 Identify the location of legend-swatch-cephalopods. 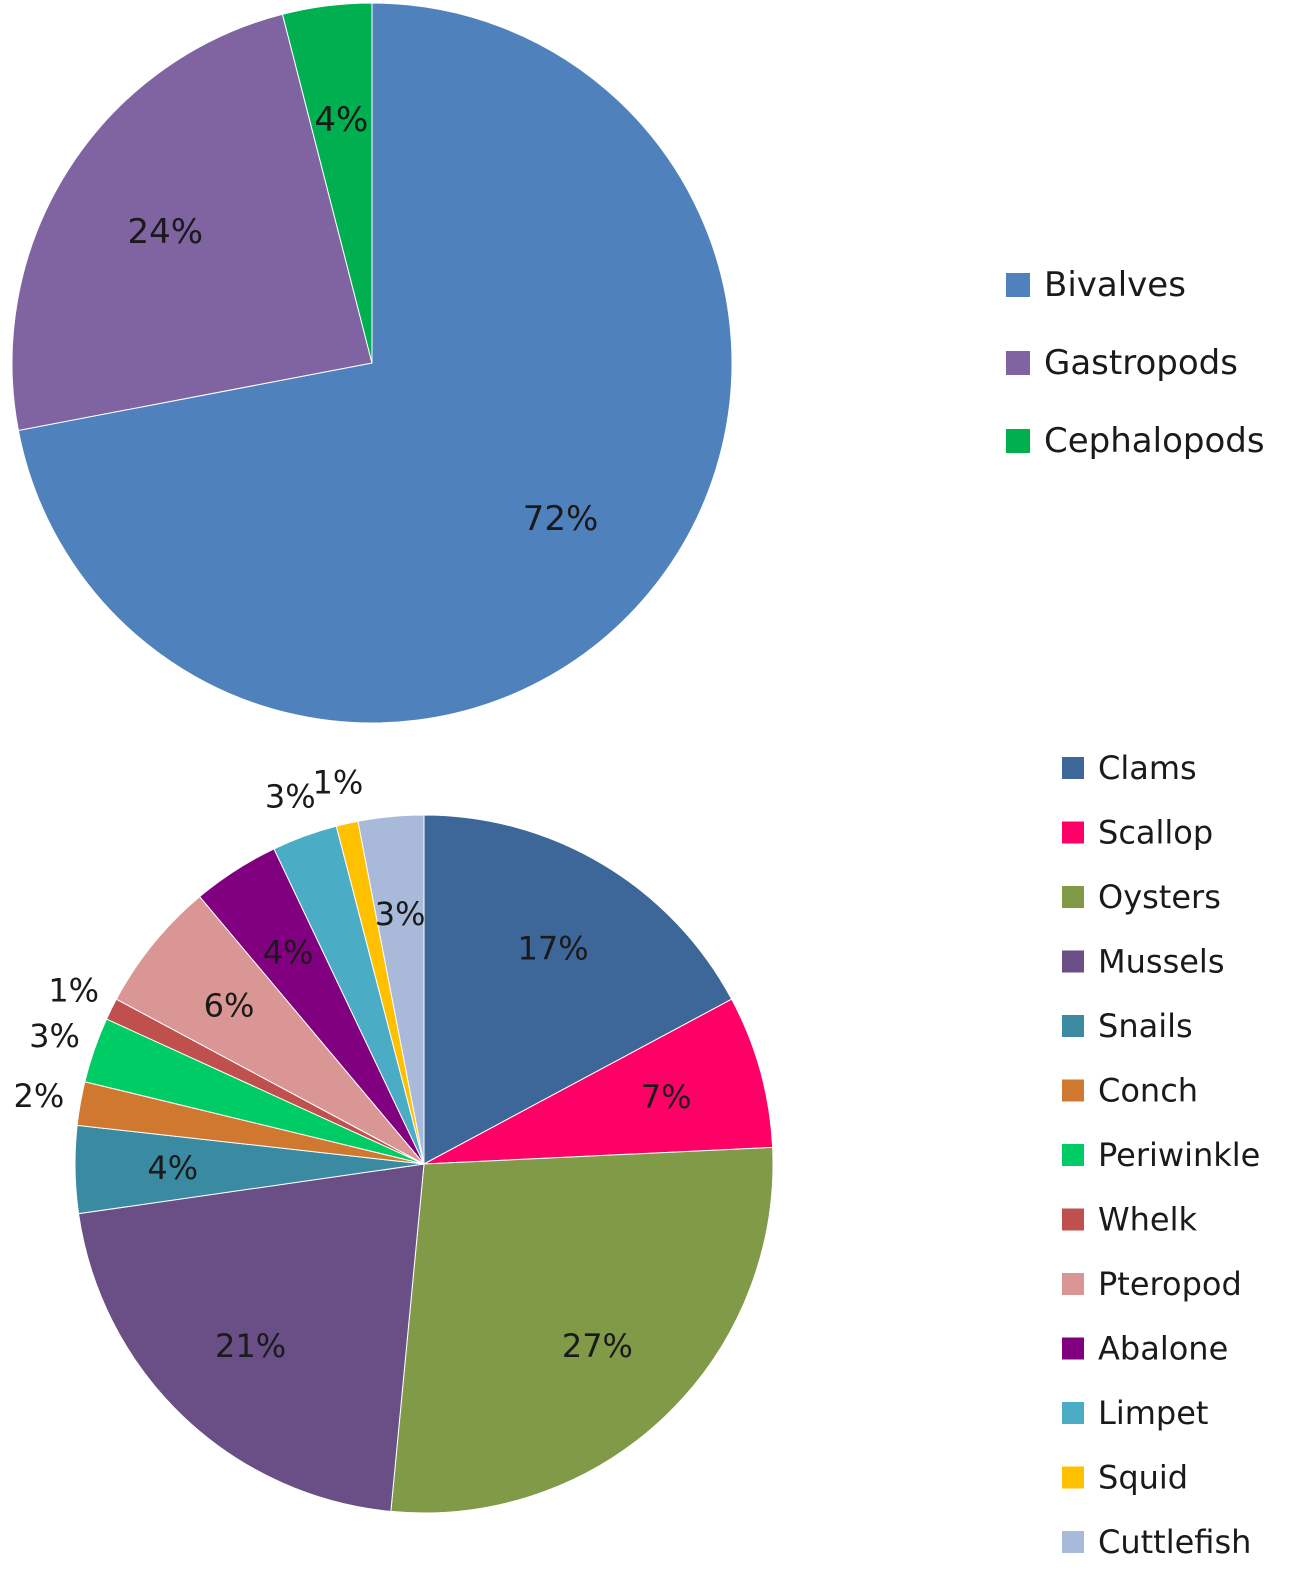
(1018, 441).